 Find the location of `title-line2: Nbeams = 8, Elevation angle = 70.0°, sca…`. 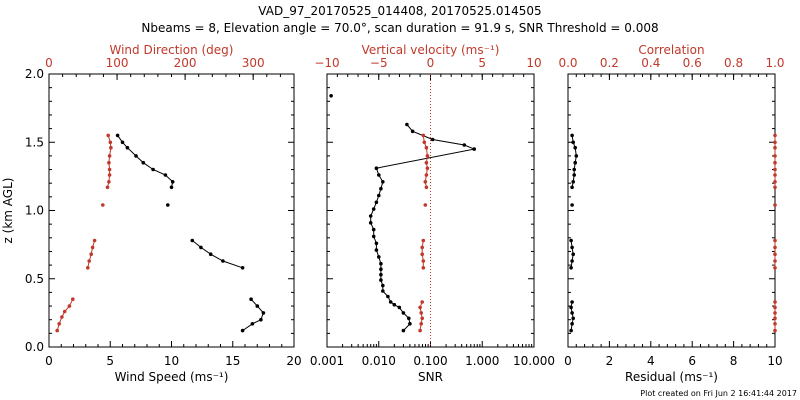

title-line2: Nbeams = 8, Elevation angle = 70.0°, sca… is located at coordinates (399, 28).